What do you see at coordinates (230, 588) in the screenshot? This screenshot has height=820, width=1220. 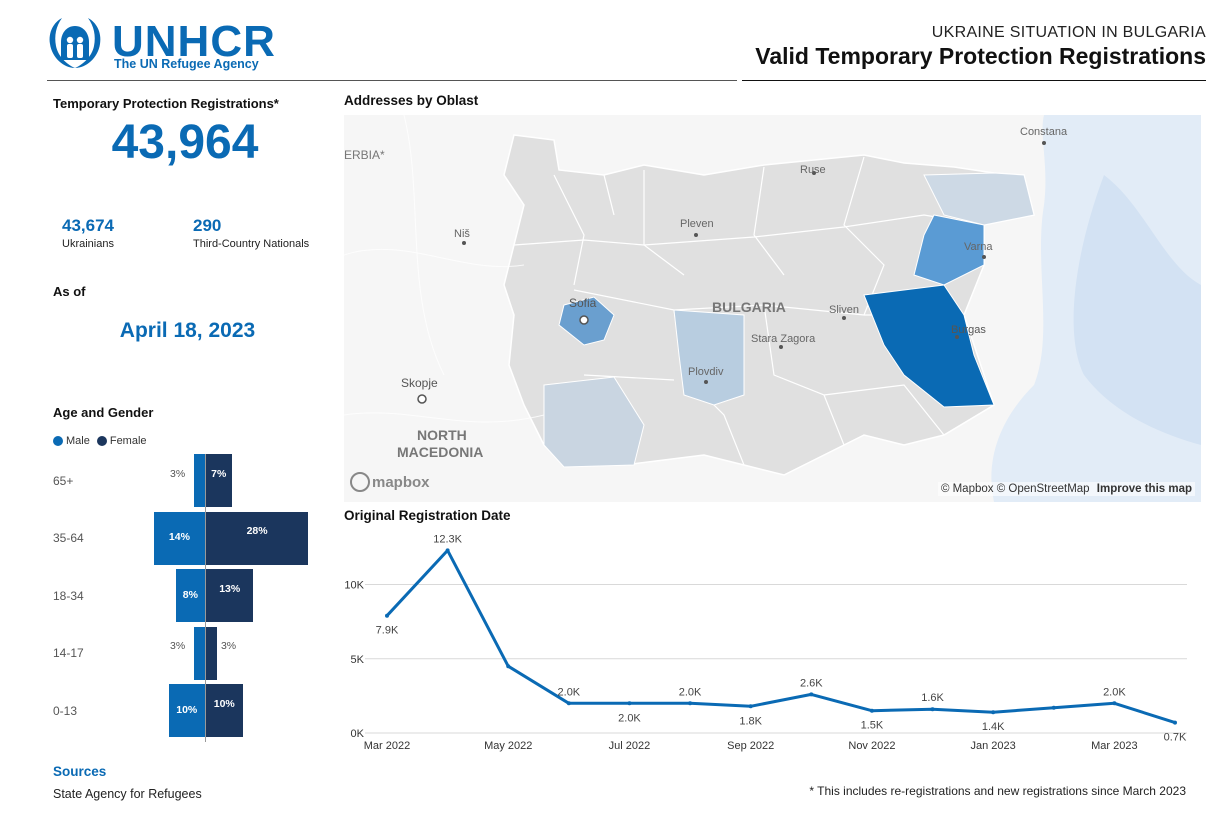 I see `female-bar-label: 13%` at bounding box center [230, 588].